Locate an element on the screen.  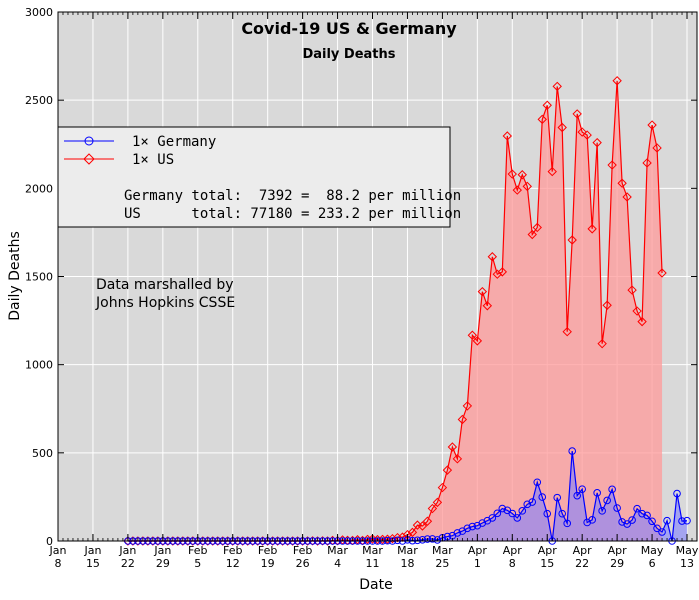
chart-title: Covid-19 US & Germany is located at coordinates (349, 28).